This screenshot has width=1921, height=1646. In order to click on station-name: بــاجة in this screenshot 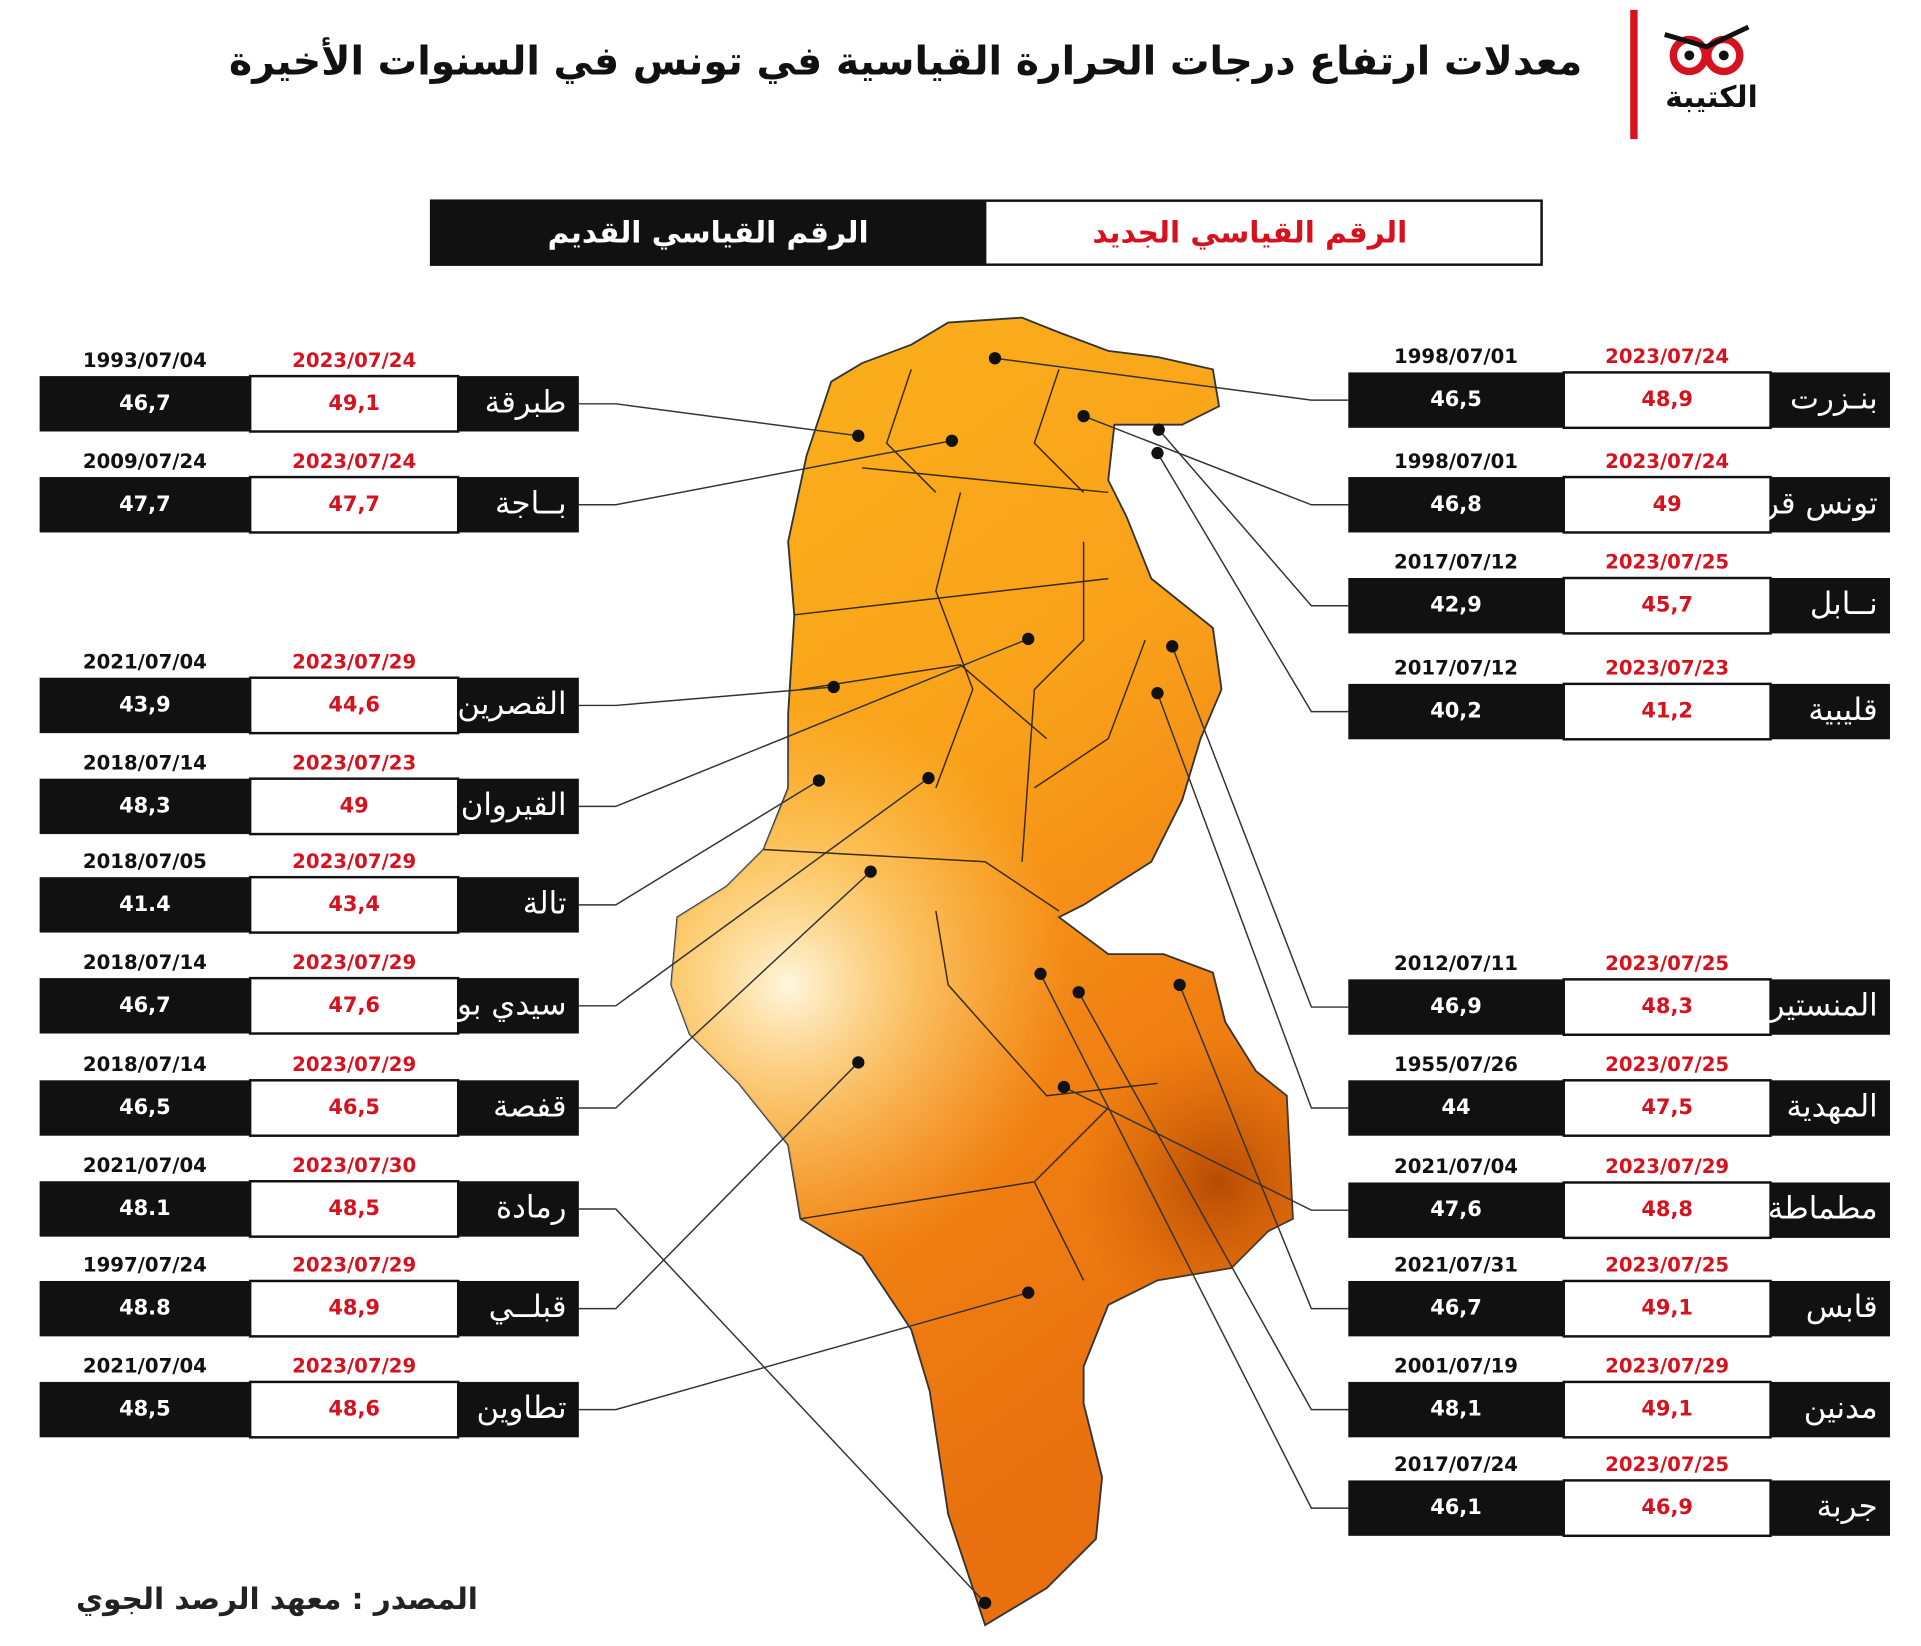, I will do `click(530, 503)`.